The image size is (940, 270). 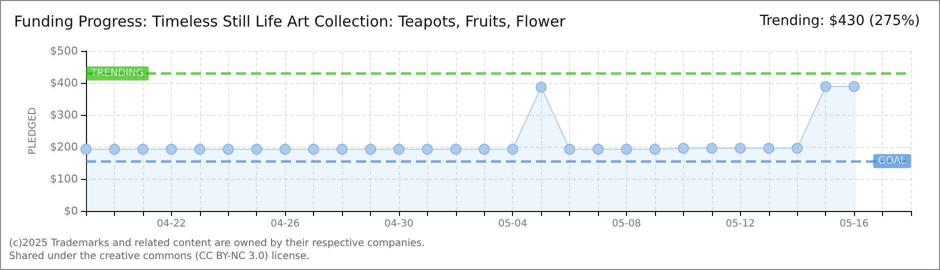 What do you see at coordinates (117, 73) in the screenshot?
I see `ref-line-label: TRENDING` at bounding box center [117, 73].